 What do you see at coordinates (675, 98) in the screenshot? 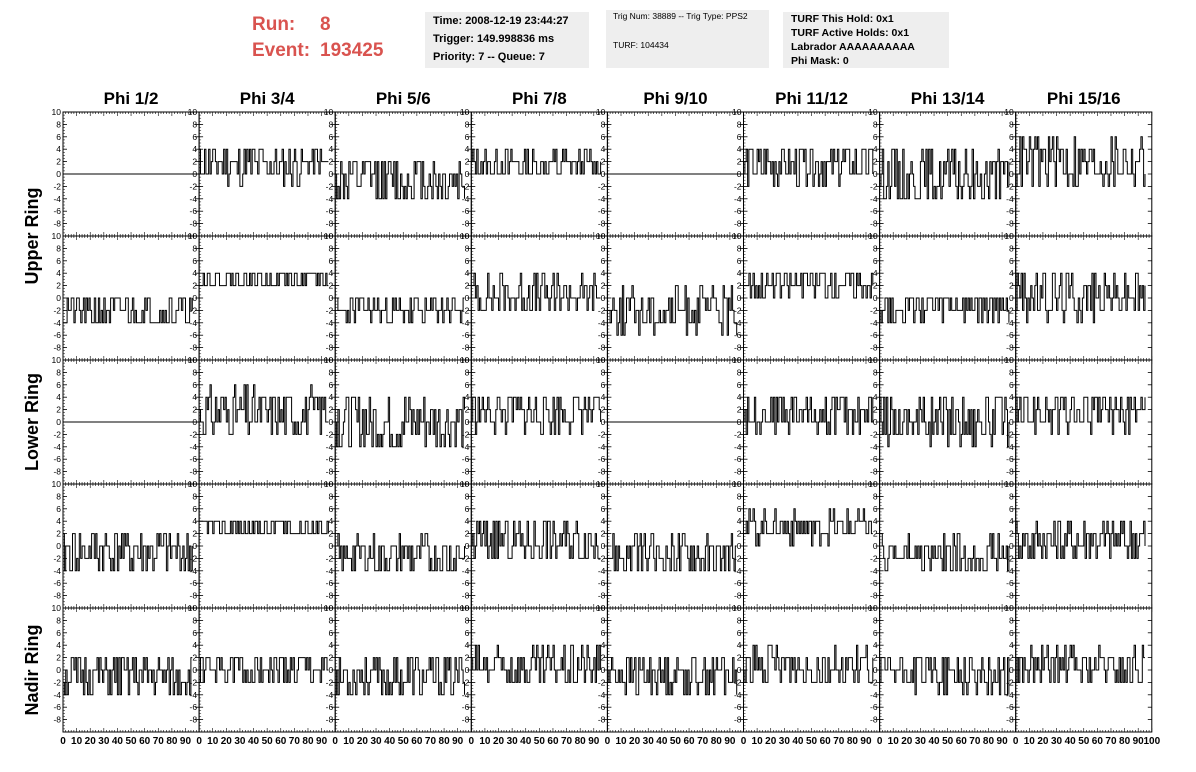
I see `column-title: Phi 9/10` at bounding box center [675, 98].